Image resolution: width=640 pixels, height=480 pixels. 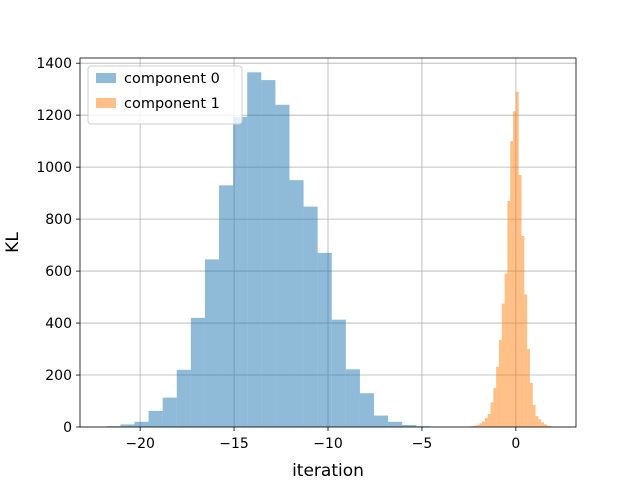 I want to click on legend-box, so click(x=165, y=95).